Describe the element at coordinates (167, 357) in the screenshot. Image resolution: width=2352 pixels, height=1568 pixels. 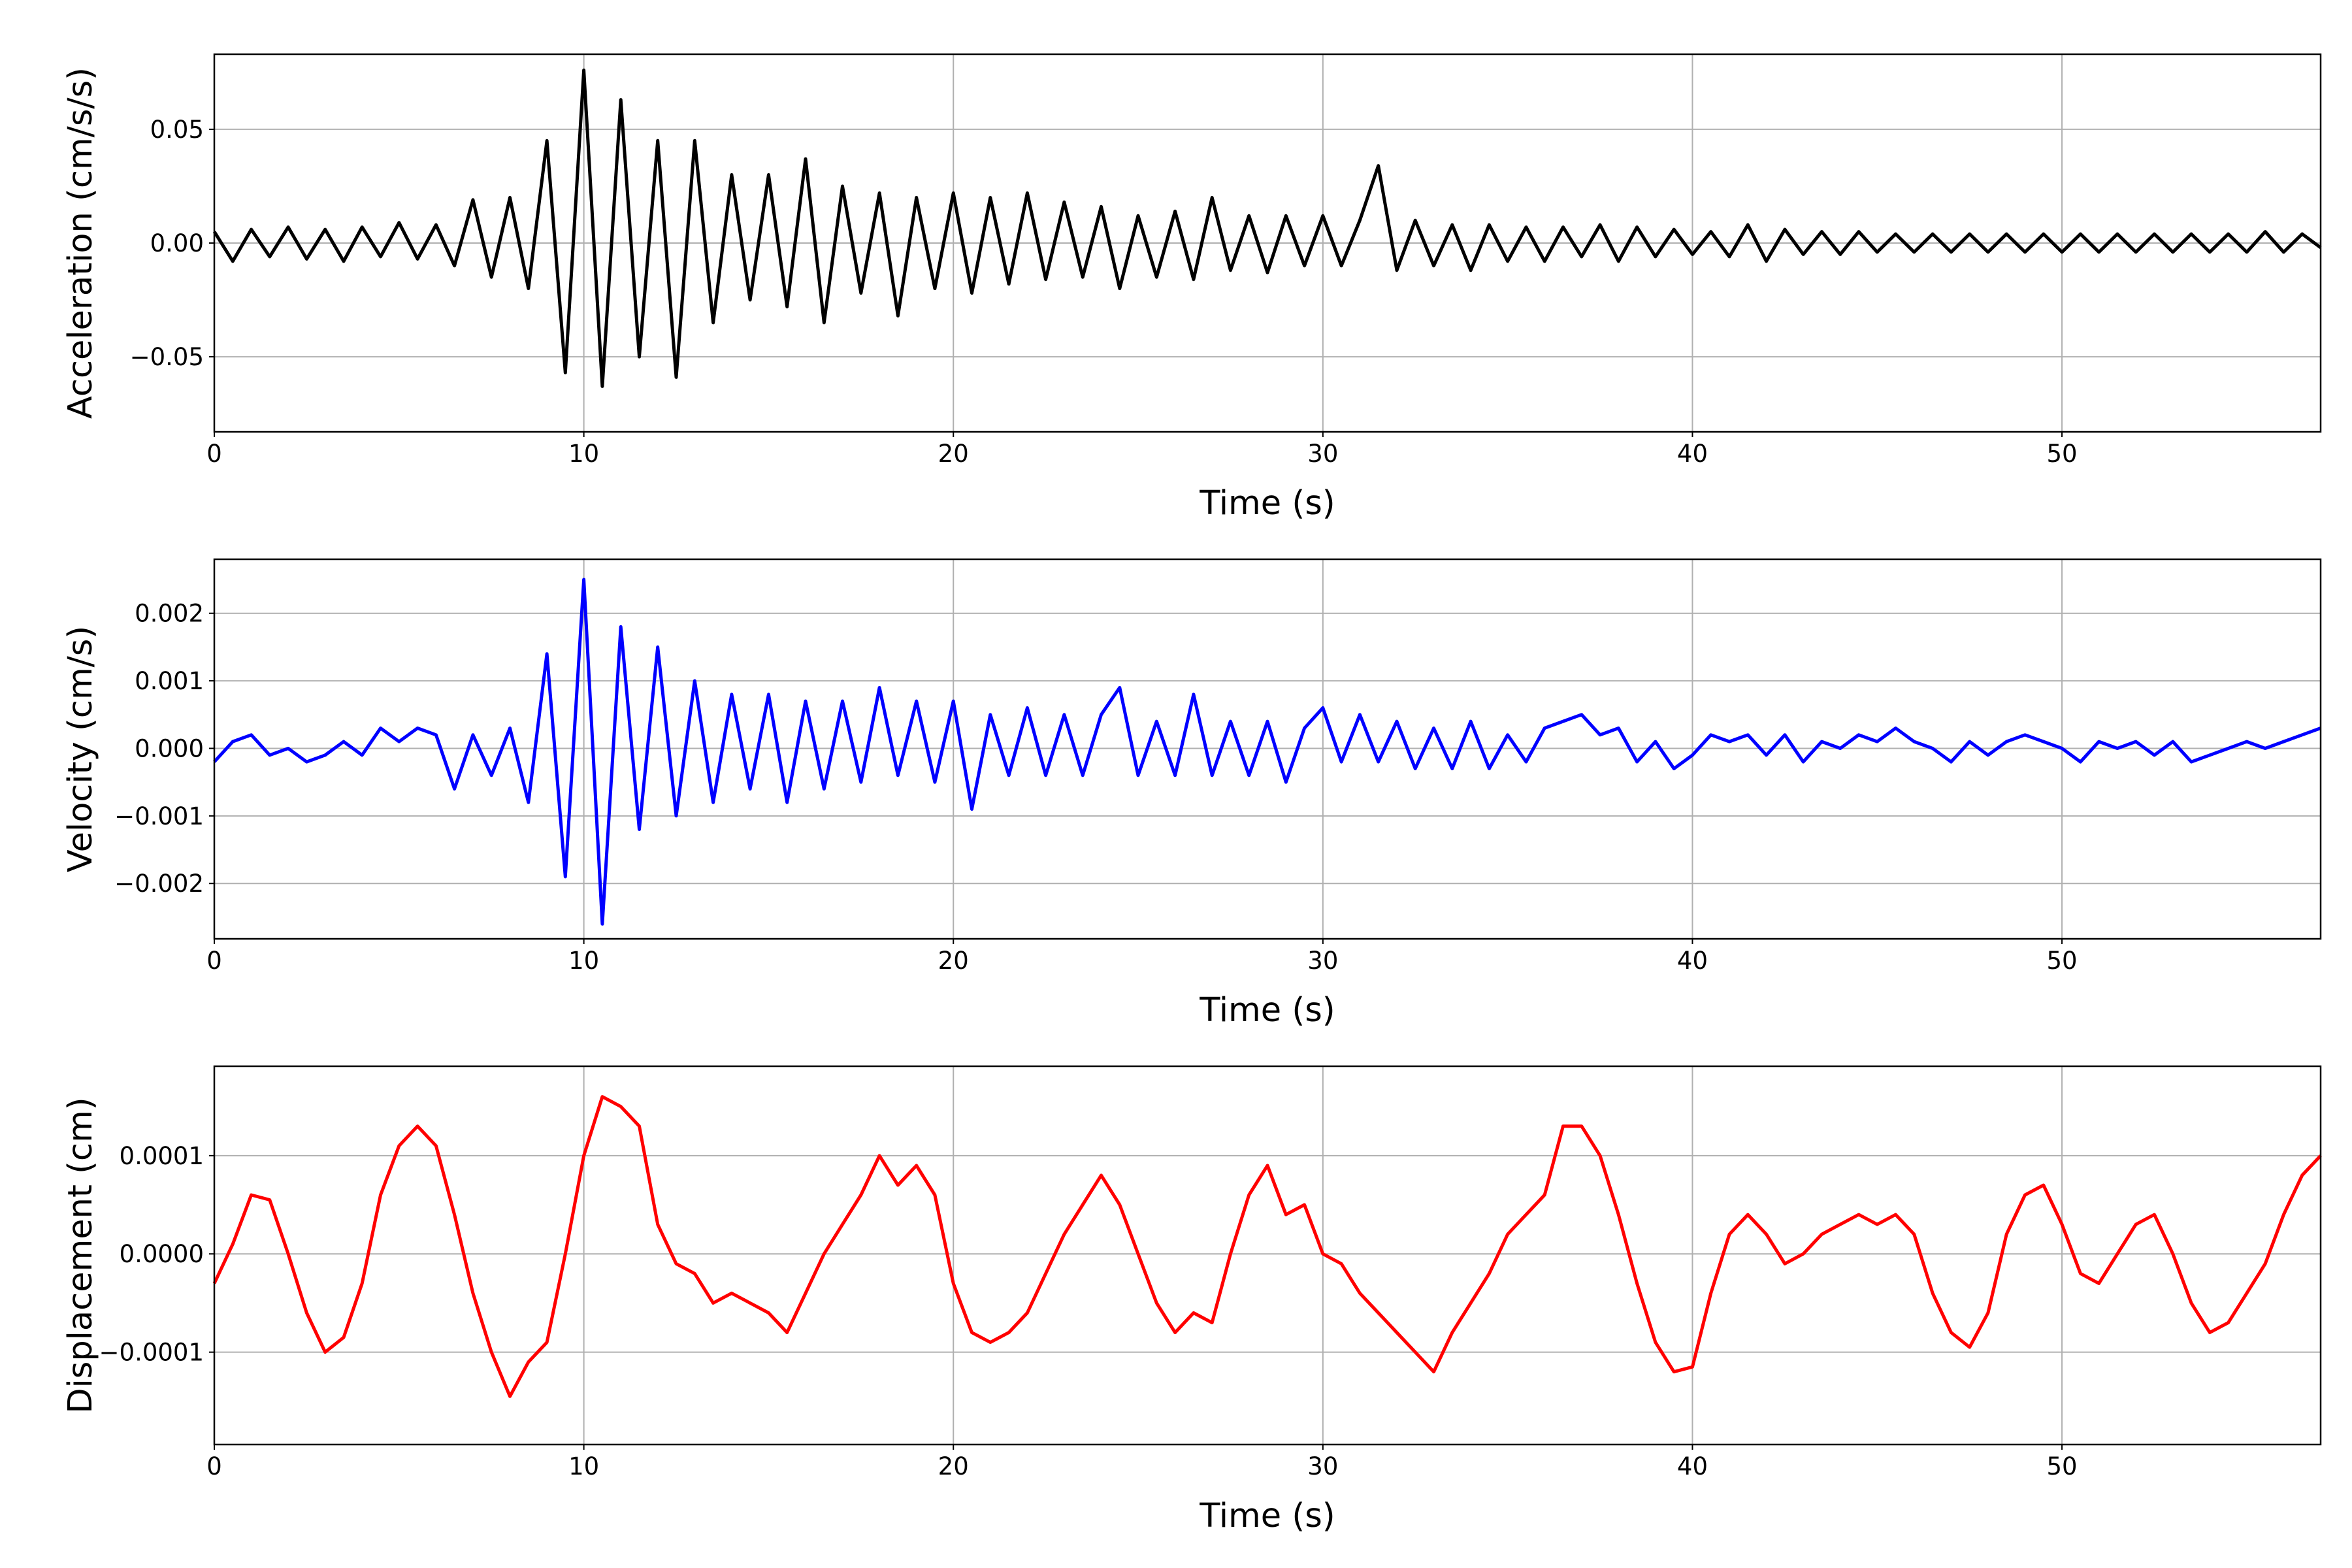
I see `y-tick-label: −0.05` at that location.